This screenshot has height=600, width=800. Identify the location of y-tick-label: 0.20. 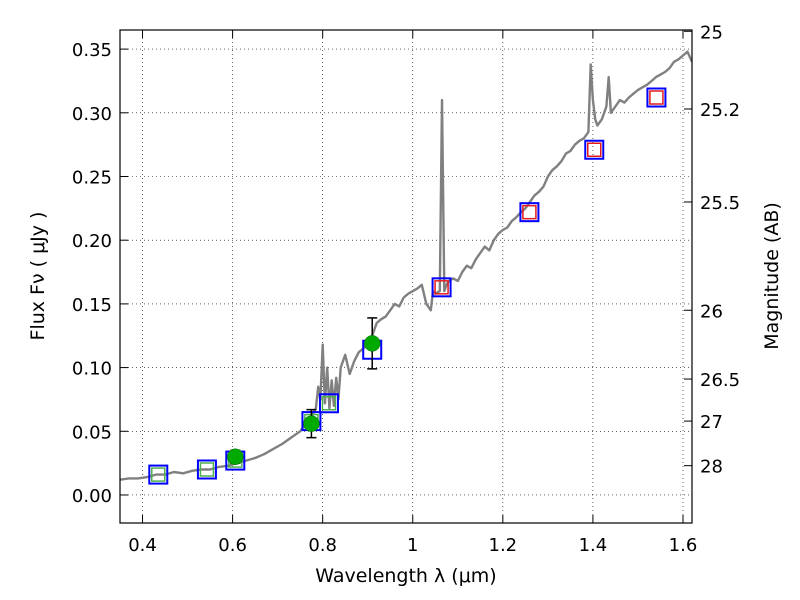
(92, 241).